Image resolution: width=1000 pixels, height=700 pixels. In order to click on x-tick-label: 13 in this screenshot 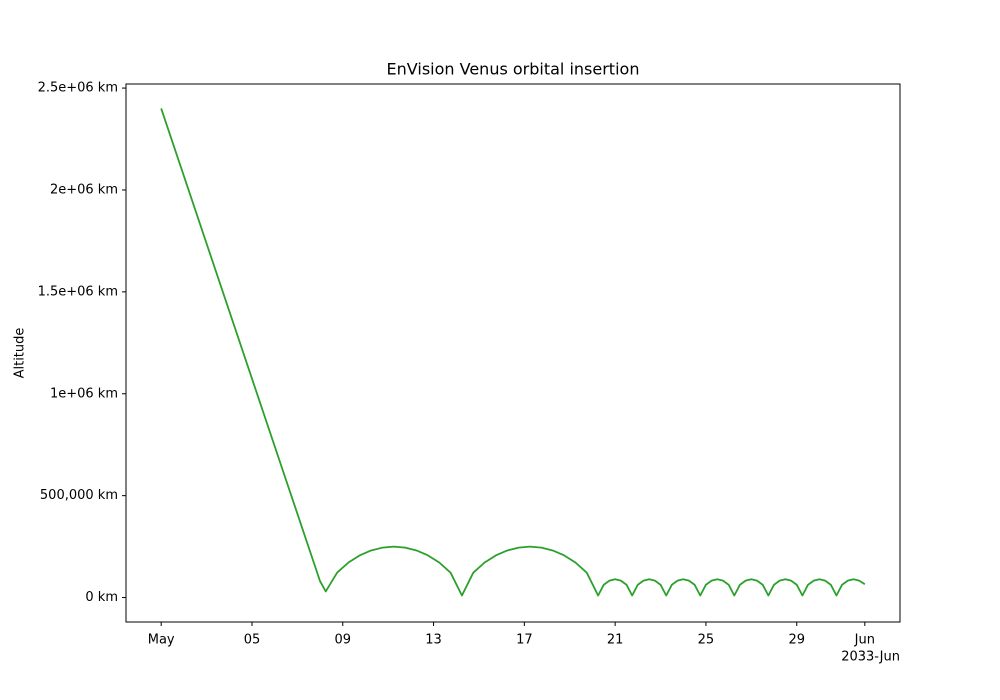, I will do `click(433, 640)`.